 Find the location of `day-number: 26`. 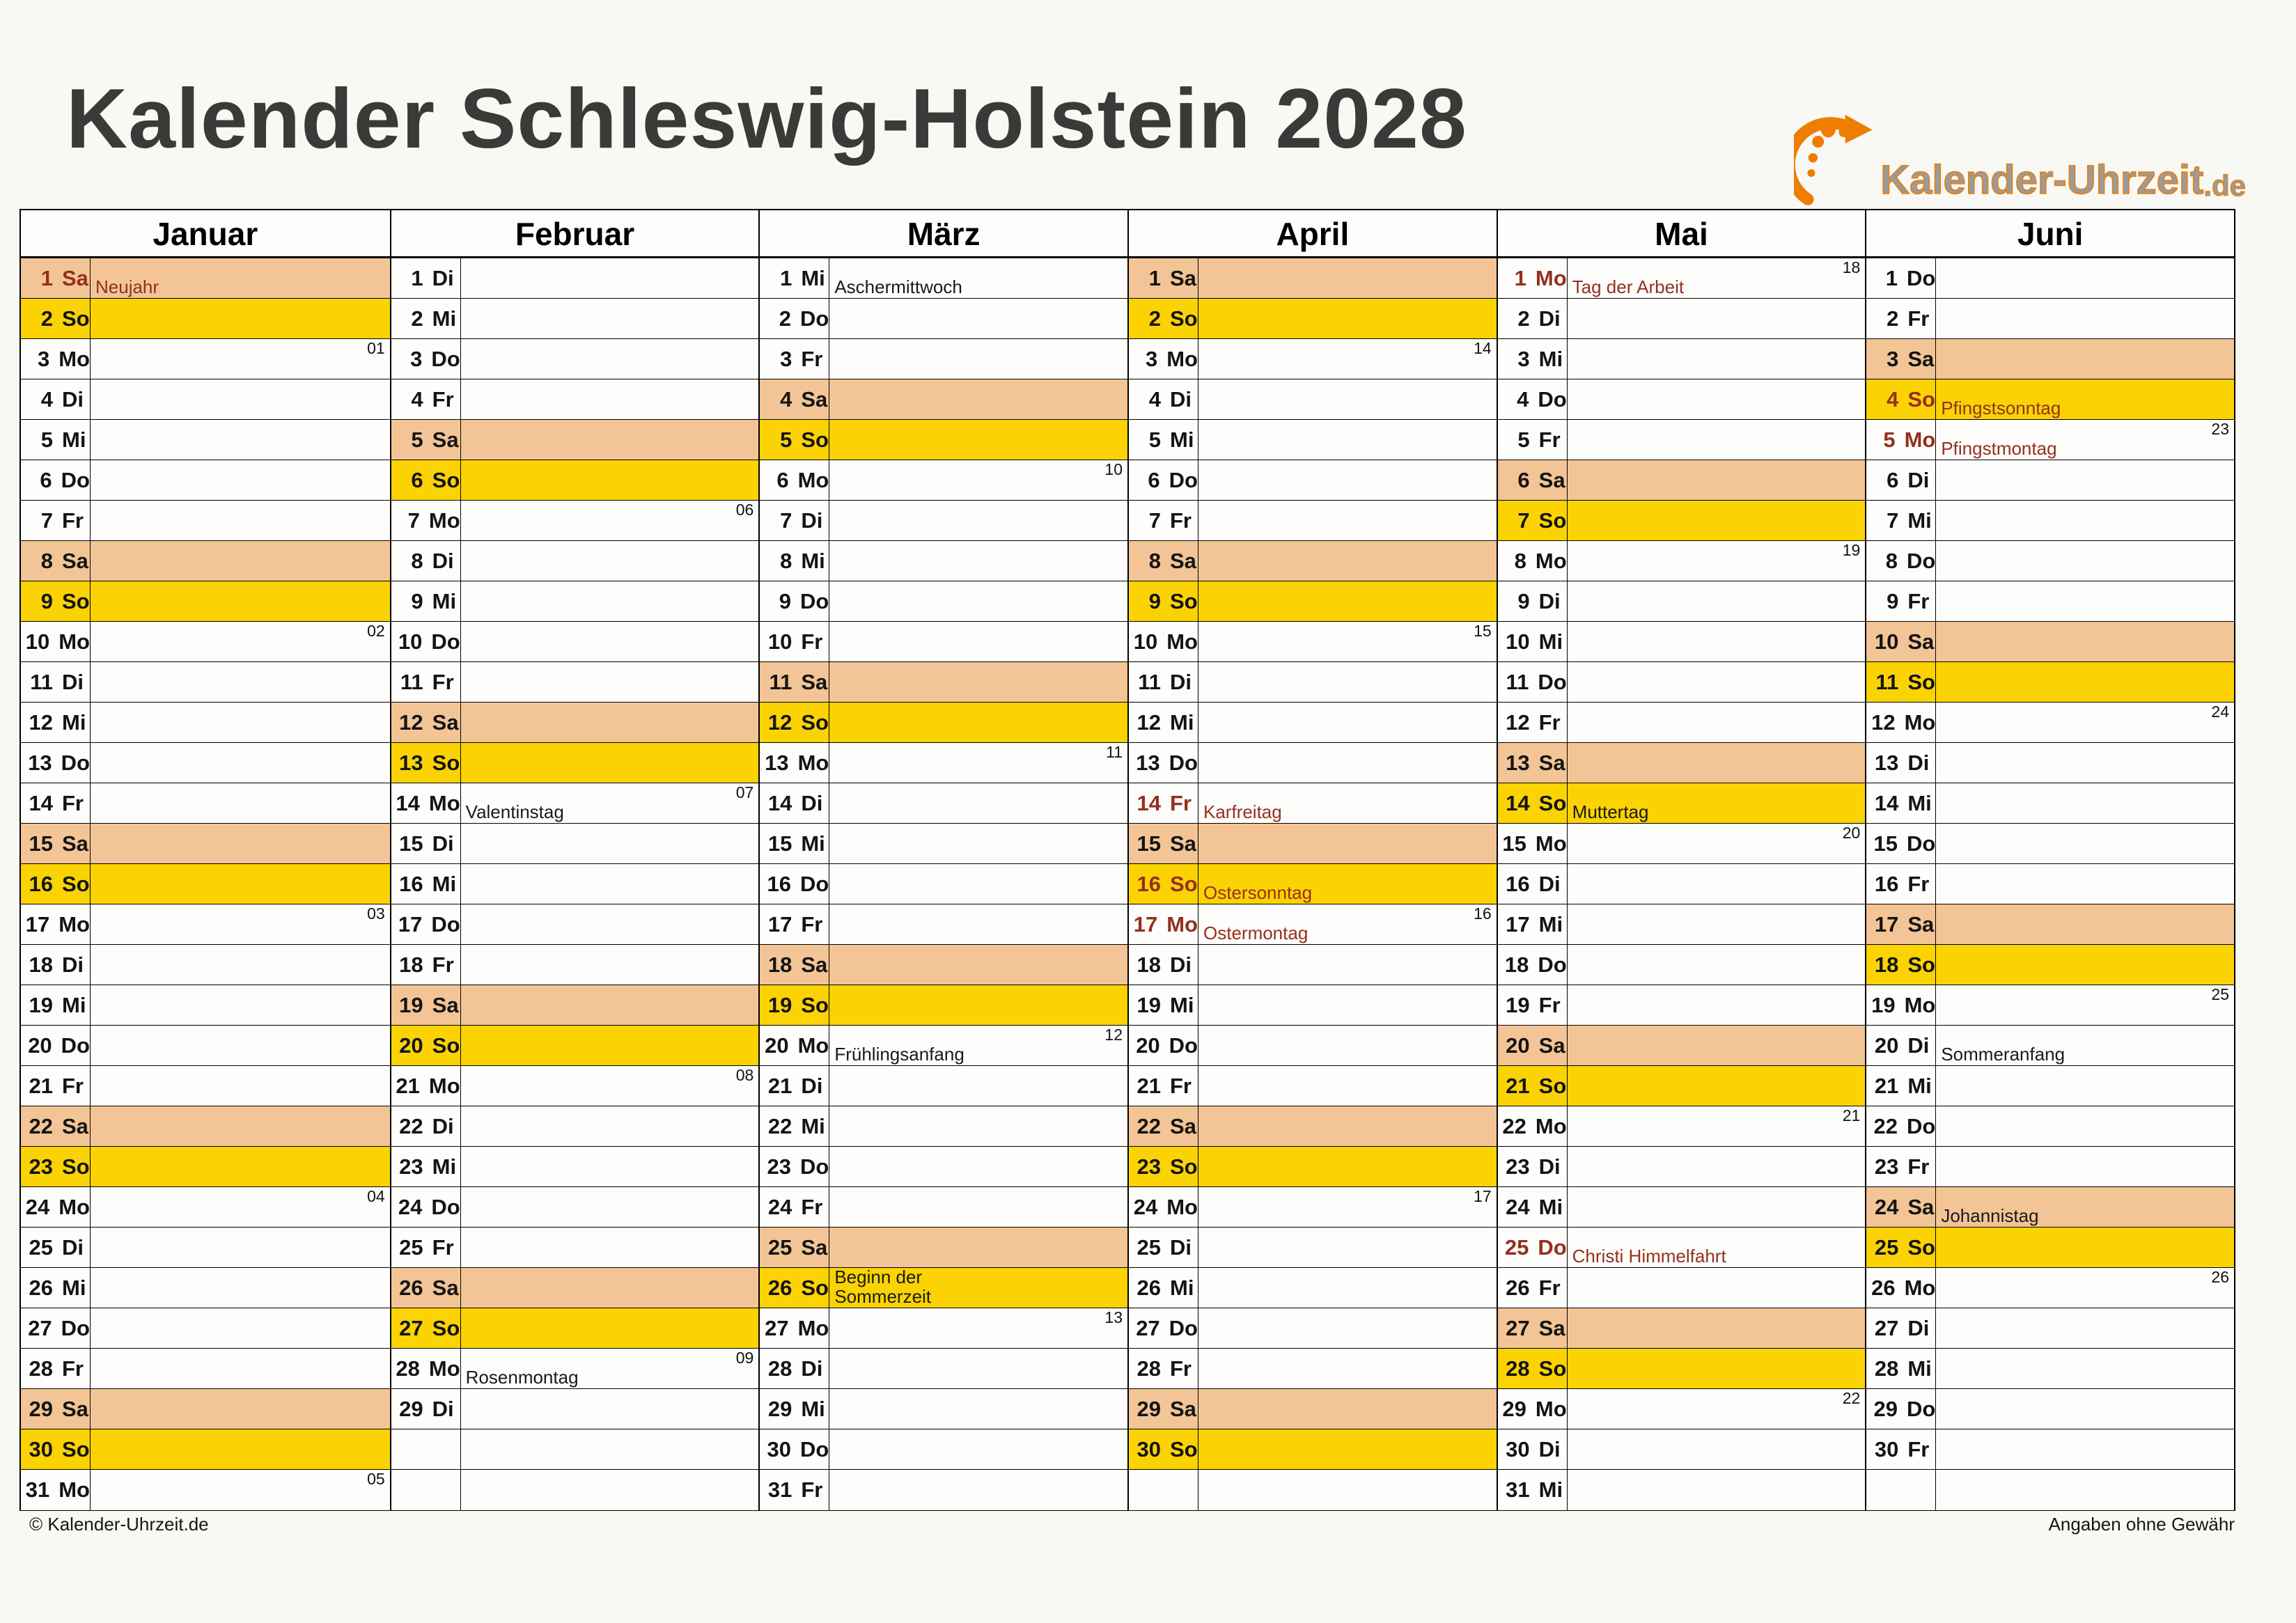

day-number: 26 is located at coordinates (411, 1287).